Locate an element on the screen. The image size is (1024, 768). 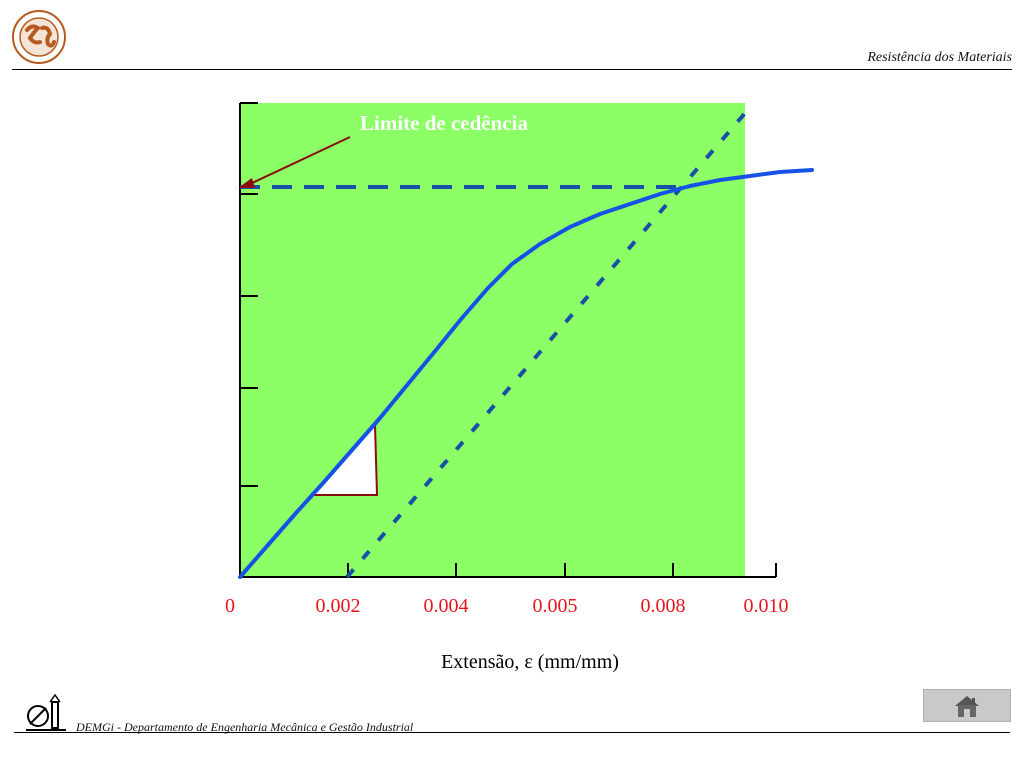
page-title: Resistência dos Materiais is located at coordinates (939, 57).